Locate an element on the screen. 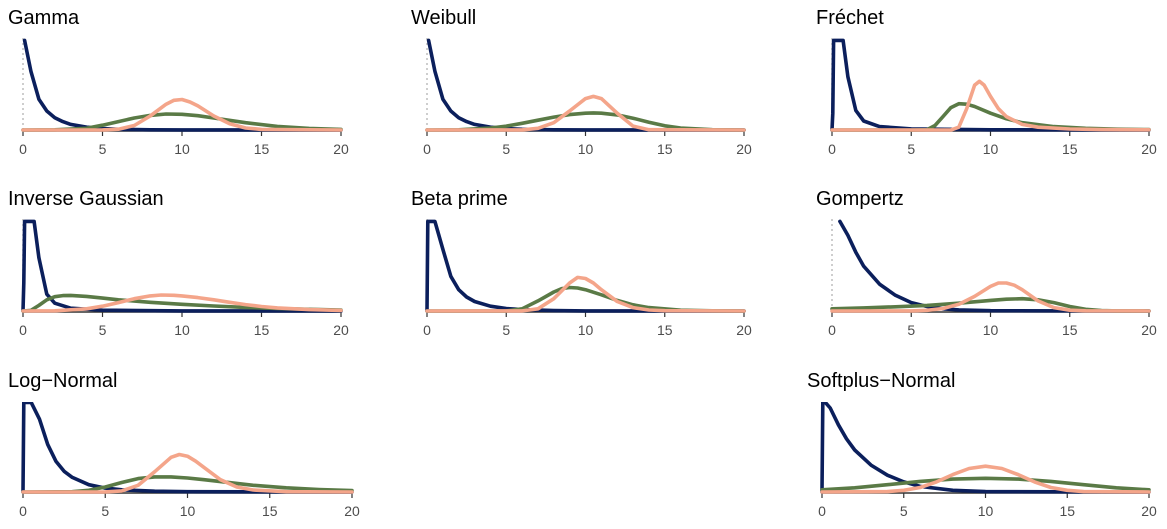  panel-4: Inverse Gaussian 0 5 10 15 20 is located at coordinates (178, 263).